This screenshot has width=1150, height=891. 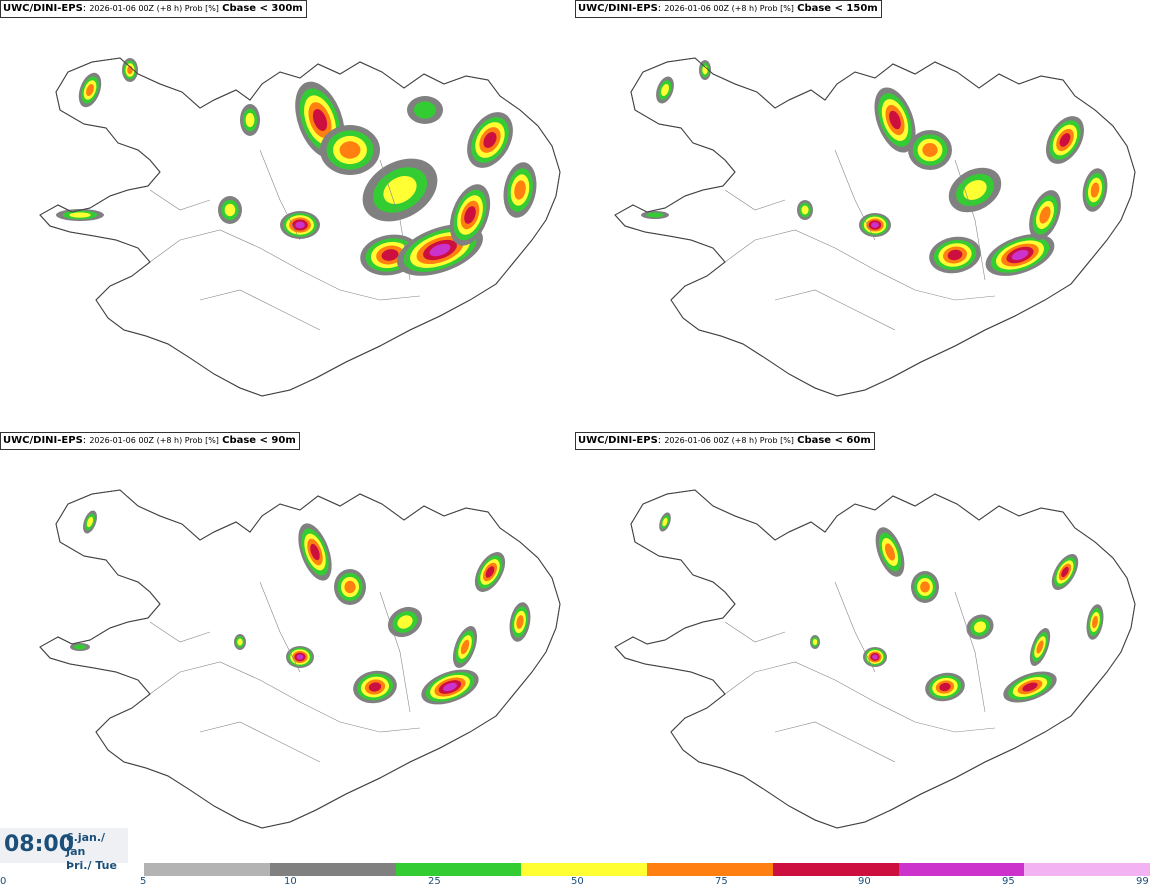 What do you see at coordinates (864, 881) in the screenshot?
I see `colorbar-tick-label: 90` at bounding box center [864, 881].